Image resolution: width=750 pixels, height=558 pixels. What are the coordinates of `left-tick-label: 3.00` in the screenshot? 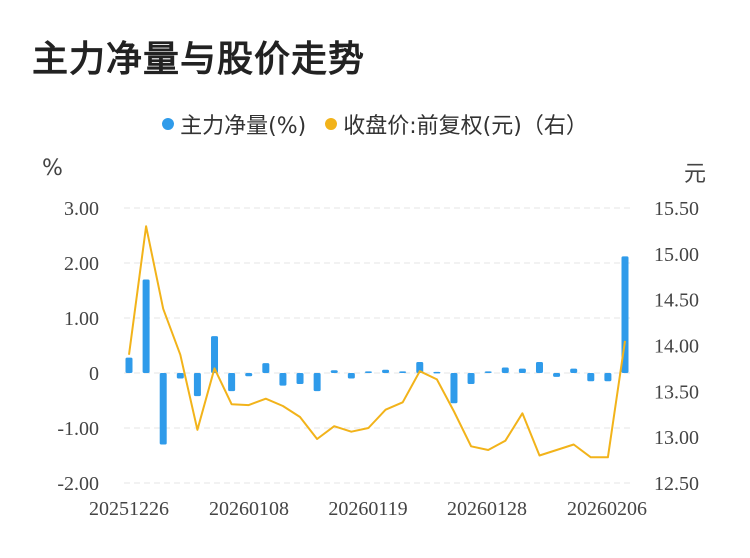 It's located at (81, 209).